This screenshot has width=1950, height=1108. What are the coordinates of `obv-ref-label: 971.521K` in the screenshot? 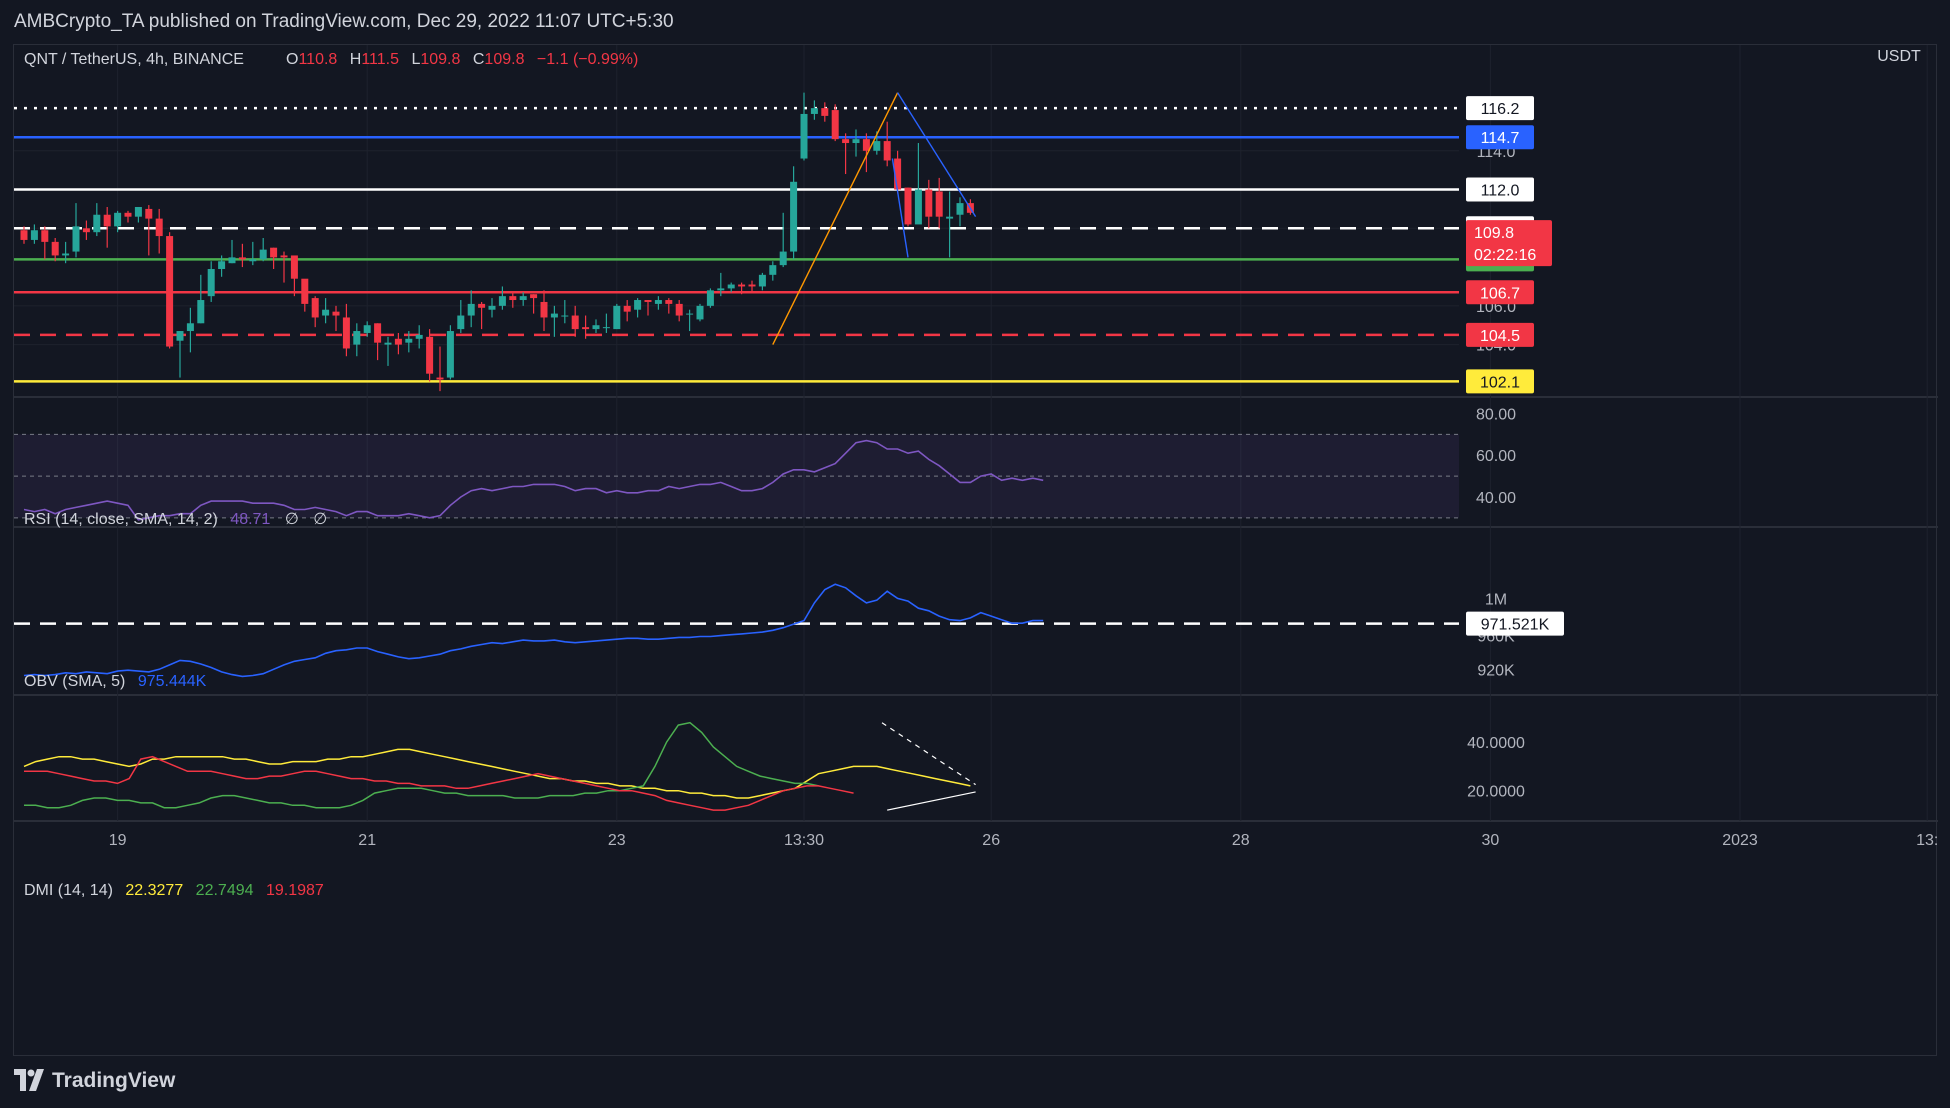 It's located at (1515, 625).